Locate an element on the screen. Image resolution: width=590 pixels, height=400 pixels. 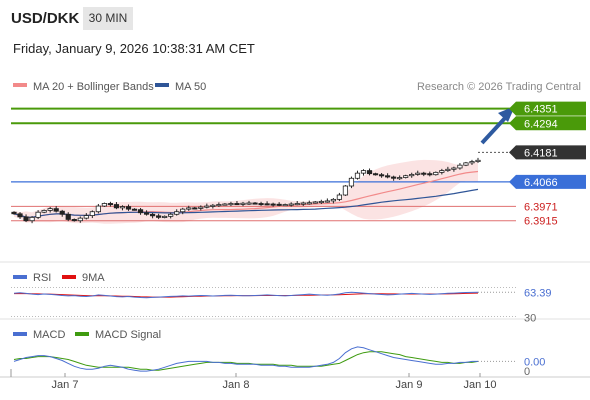
rsi-panel: 63.39 30 is located at coordinates (281, 305).